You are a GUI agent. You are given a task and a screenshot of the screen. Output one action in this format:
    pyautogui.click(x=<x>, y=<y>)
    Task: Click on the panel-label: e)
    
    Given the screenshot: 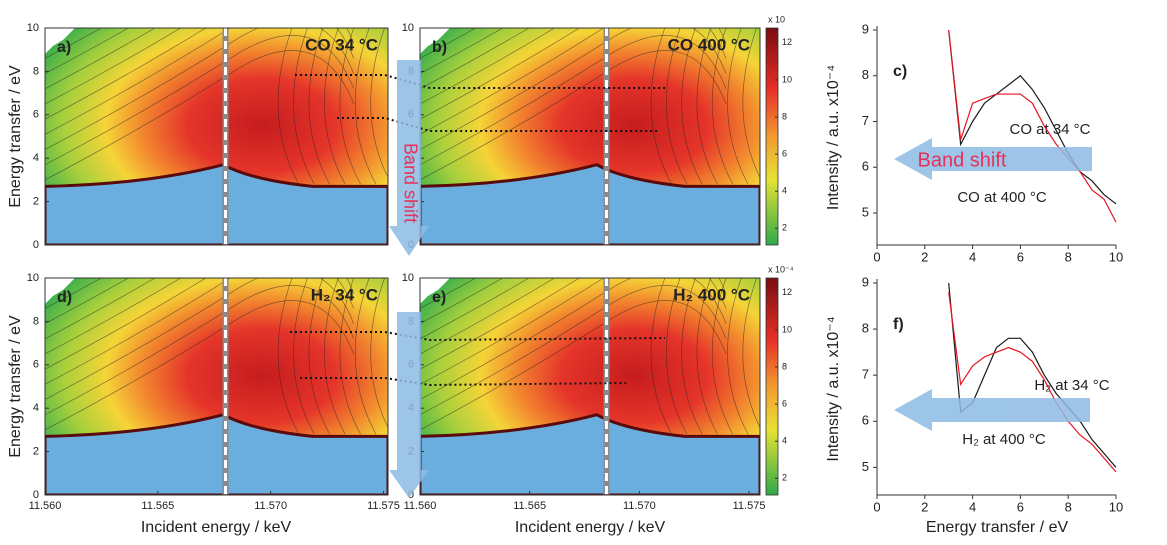 What is the action you would take?
    pyautogui.click(x=439, y=297)
    